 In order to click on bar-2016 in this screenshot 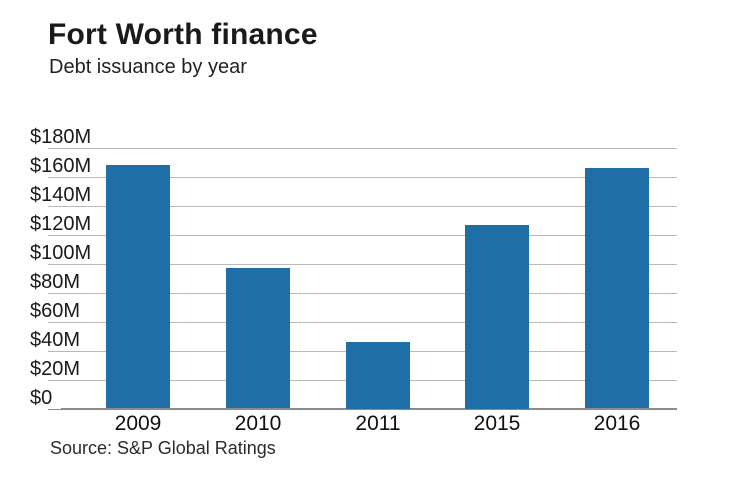, I will do `click(617, 288)`.